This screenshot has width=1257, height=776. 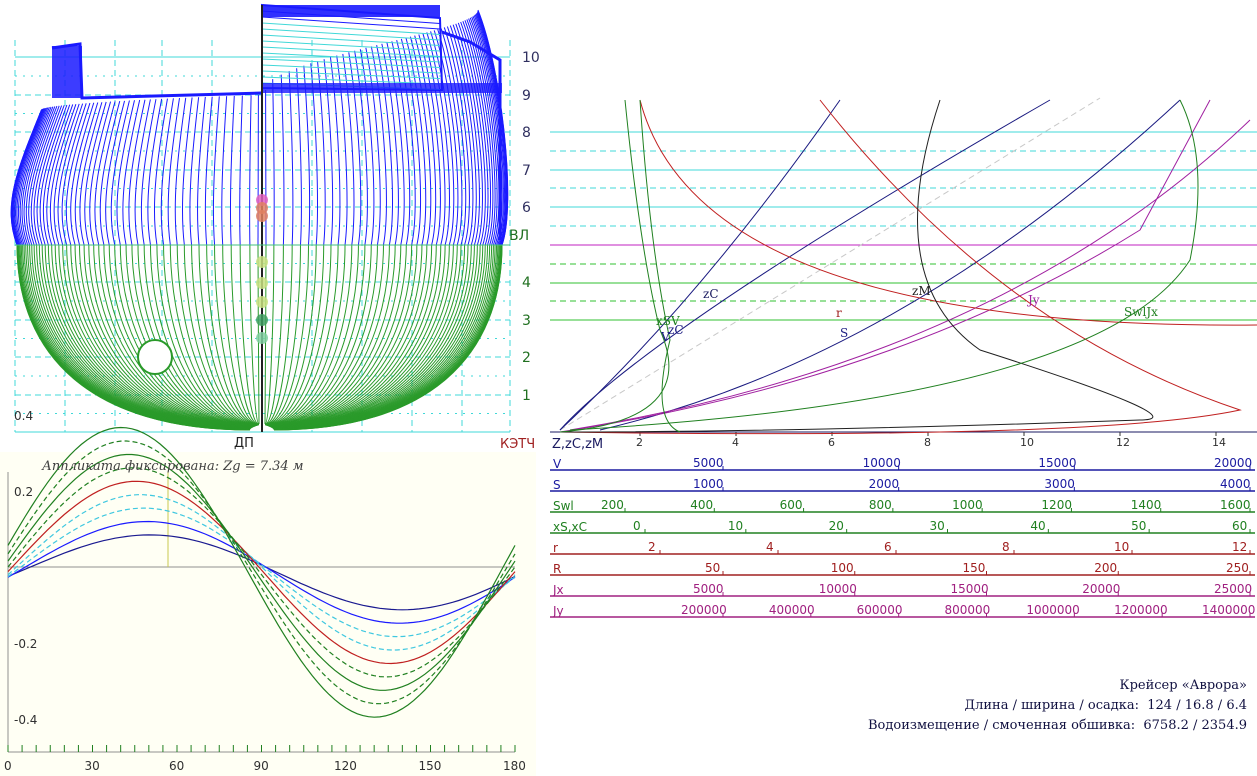 I want to click on scale-tick-label: 20, so click(x=836, y=526).